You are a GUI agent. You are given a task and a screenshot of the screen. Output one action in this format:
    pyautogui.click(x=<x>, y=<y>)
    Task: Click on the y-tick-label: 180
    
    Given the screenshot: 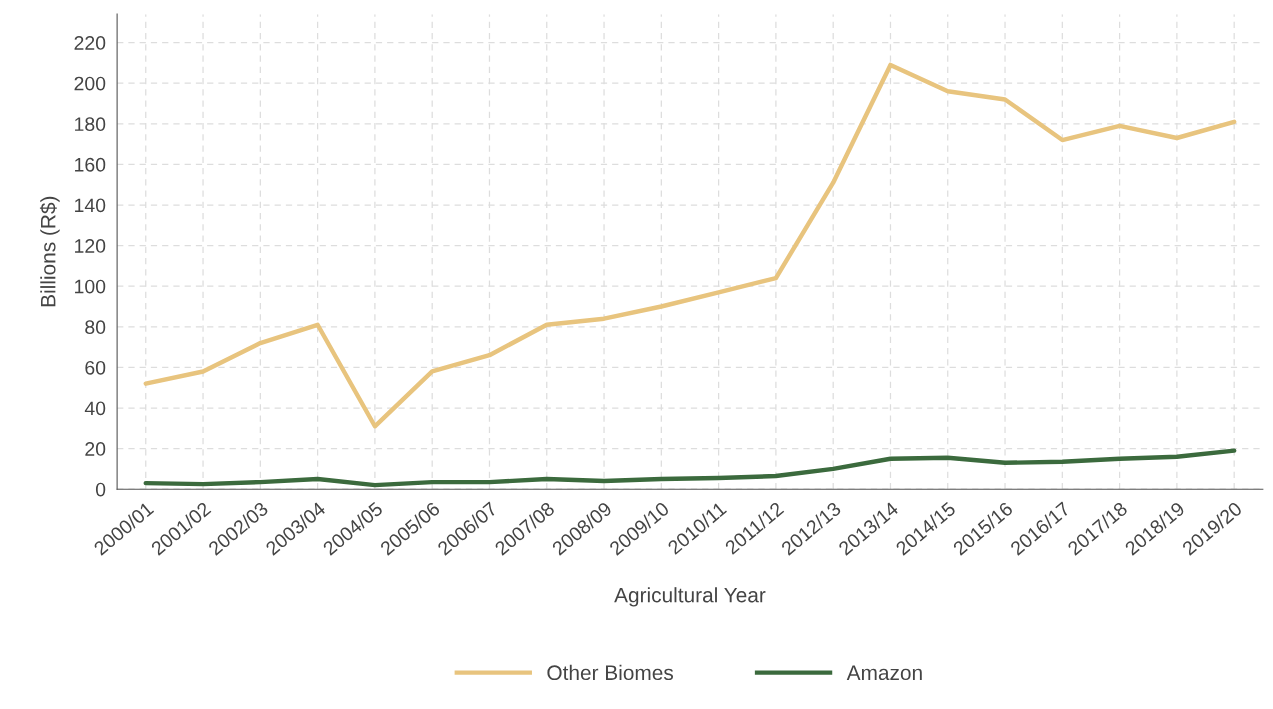 What is the action you would take?
    pyautogui.click(x=90, y=124)
    